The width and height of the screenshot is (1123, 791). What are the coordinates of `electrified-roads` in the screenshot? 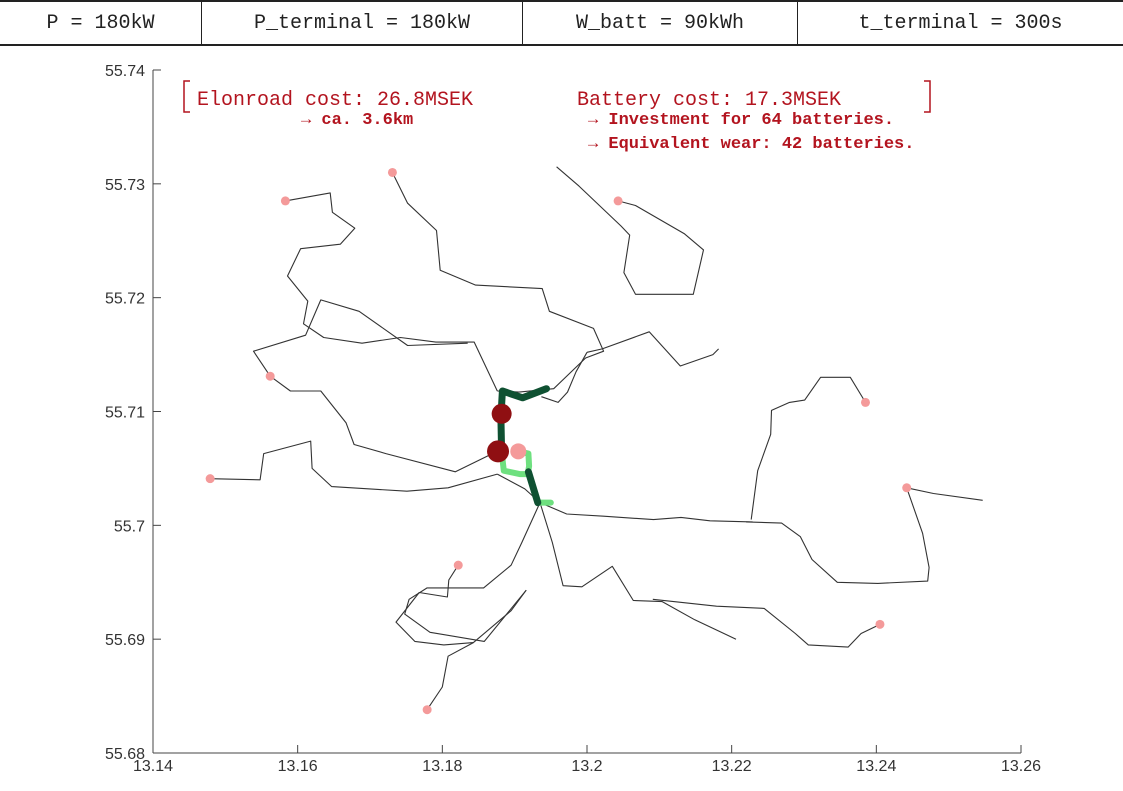 It's located at (525, 446).